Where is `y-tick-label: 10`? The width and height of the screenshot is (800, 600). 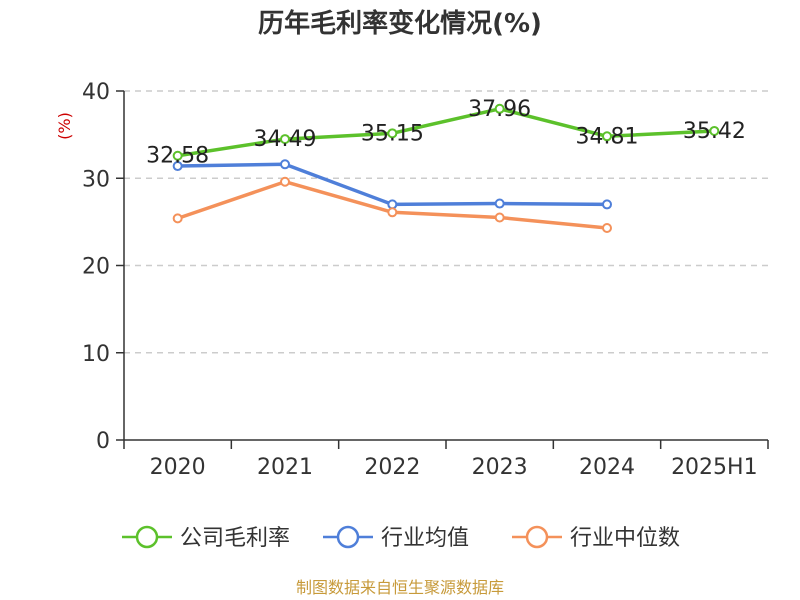 y-tick-label: 10 is located at coordinates (96, 354).